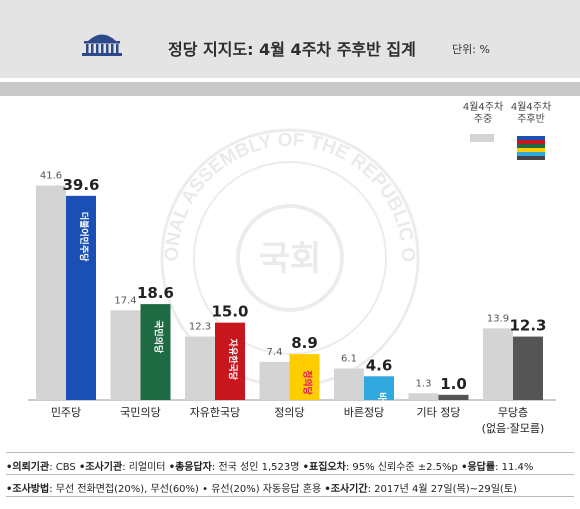 This screenshot has width=580, height=509. What do you see at coordinates (364, 412) in the screenshot?
I see `category-label: 바른정당` at bounding box center [364, 412].